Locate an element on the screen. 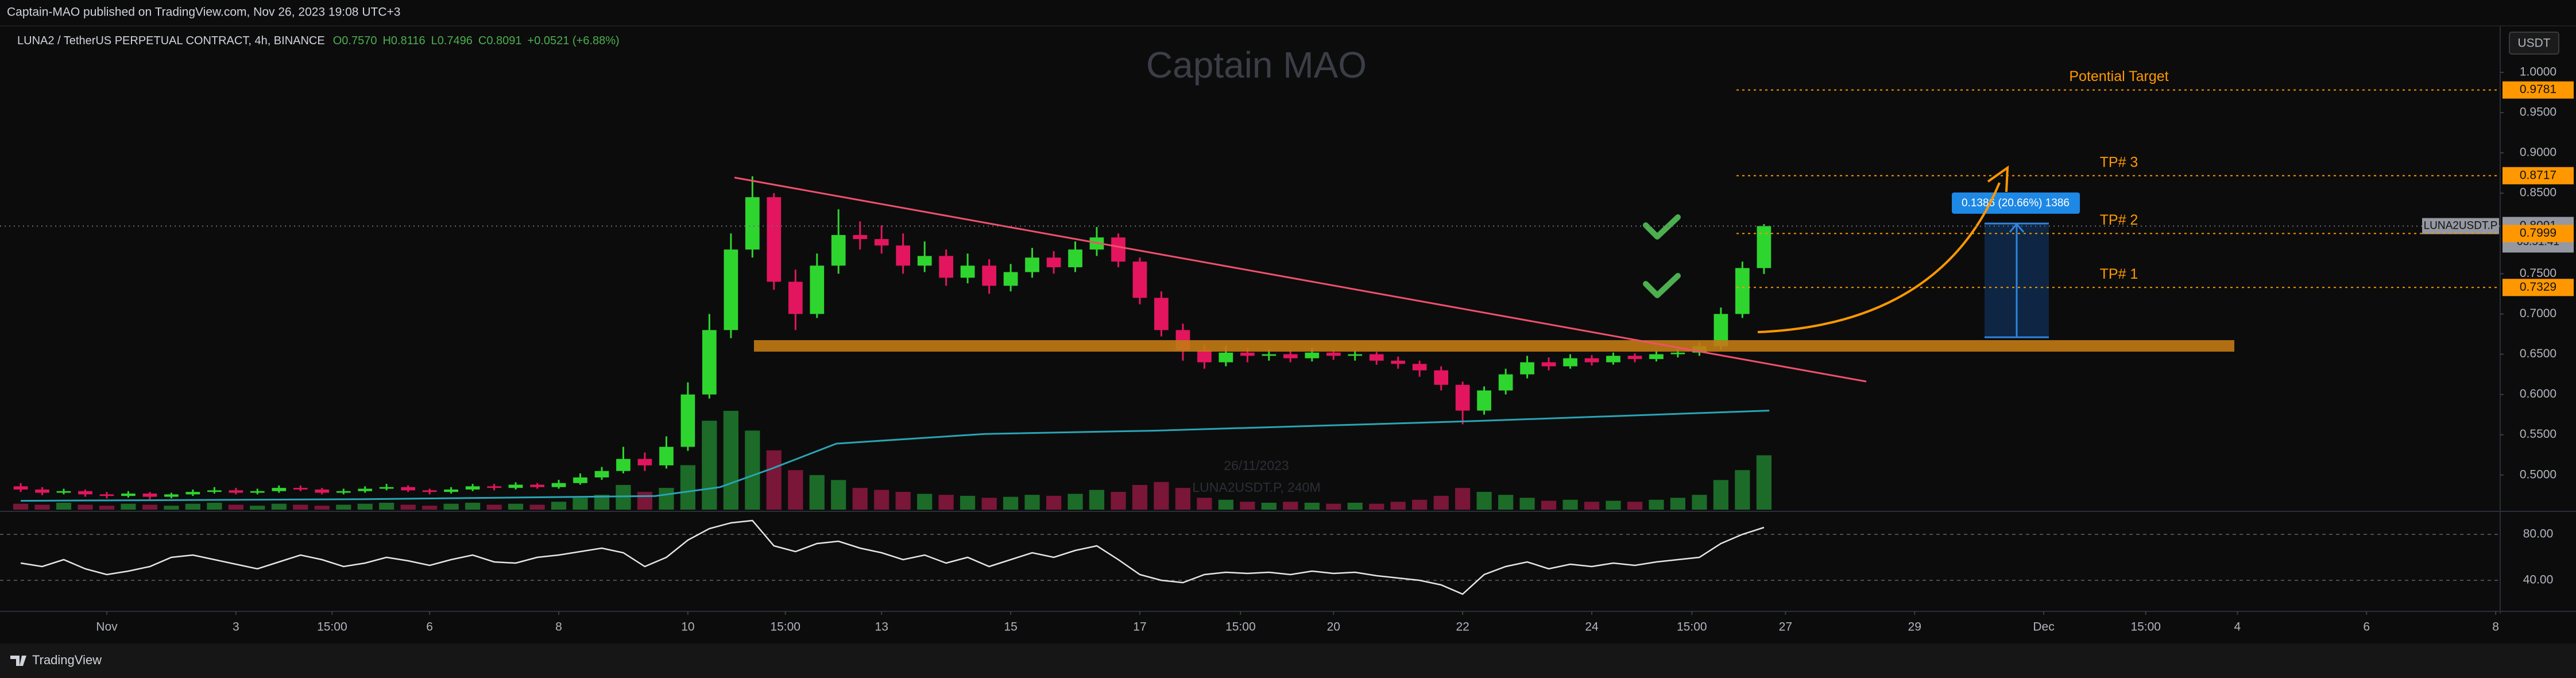 The image size is (2576, 678). x-tick-label: 15 is located at coordinates (1010, 627).